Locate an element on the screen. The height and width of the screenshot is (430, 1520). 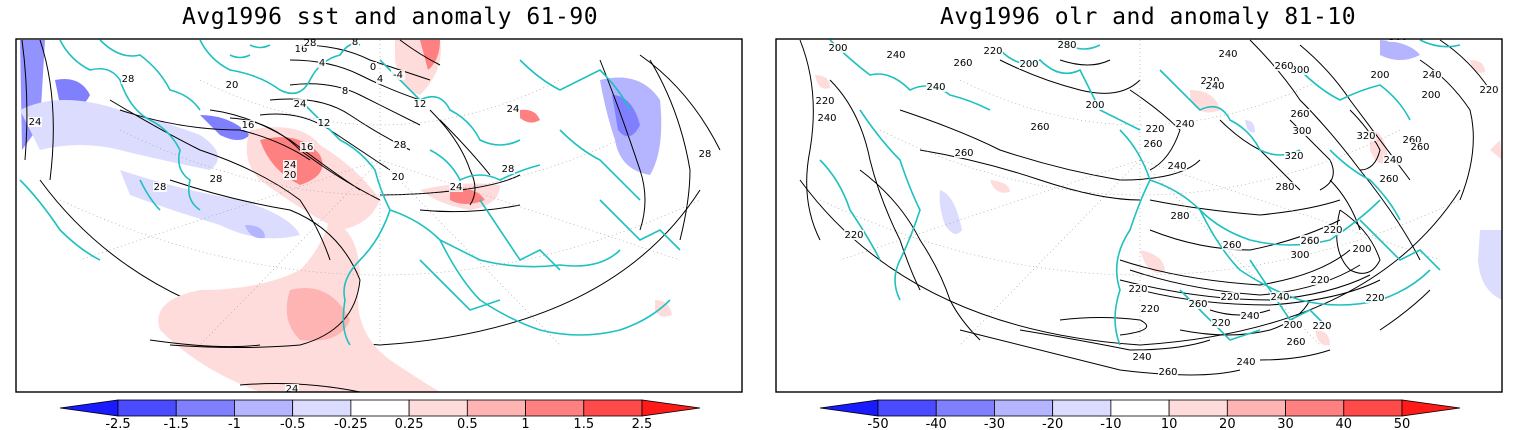
olr-colorbar-tick-label: 10 is located at coordinates (1169, 423).